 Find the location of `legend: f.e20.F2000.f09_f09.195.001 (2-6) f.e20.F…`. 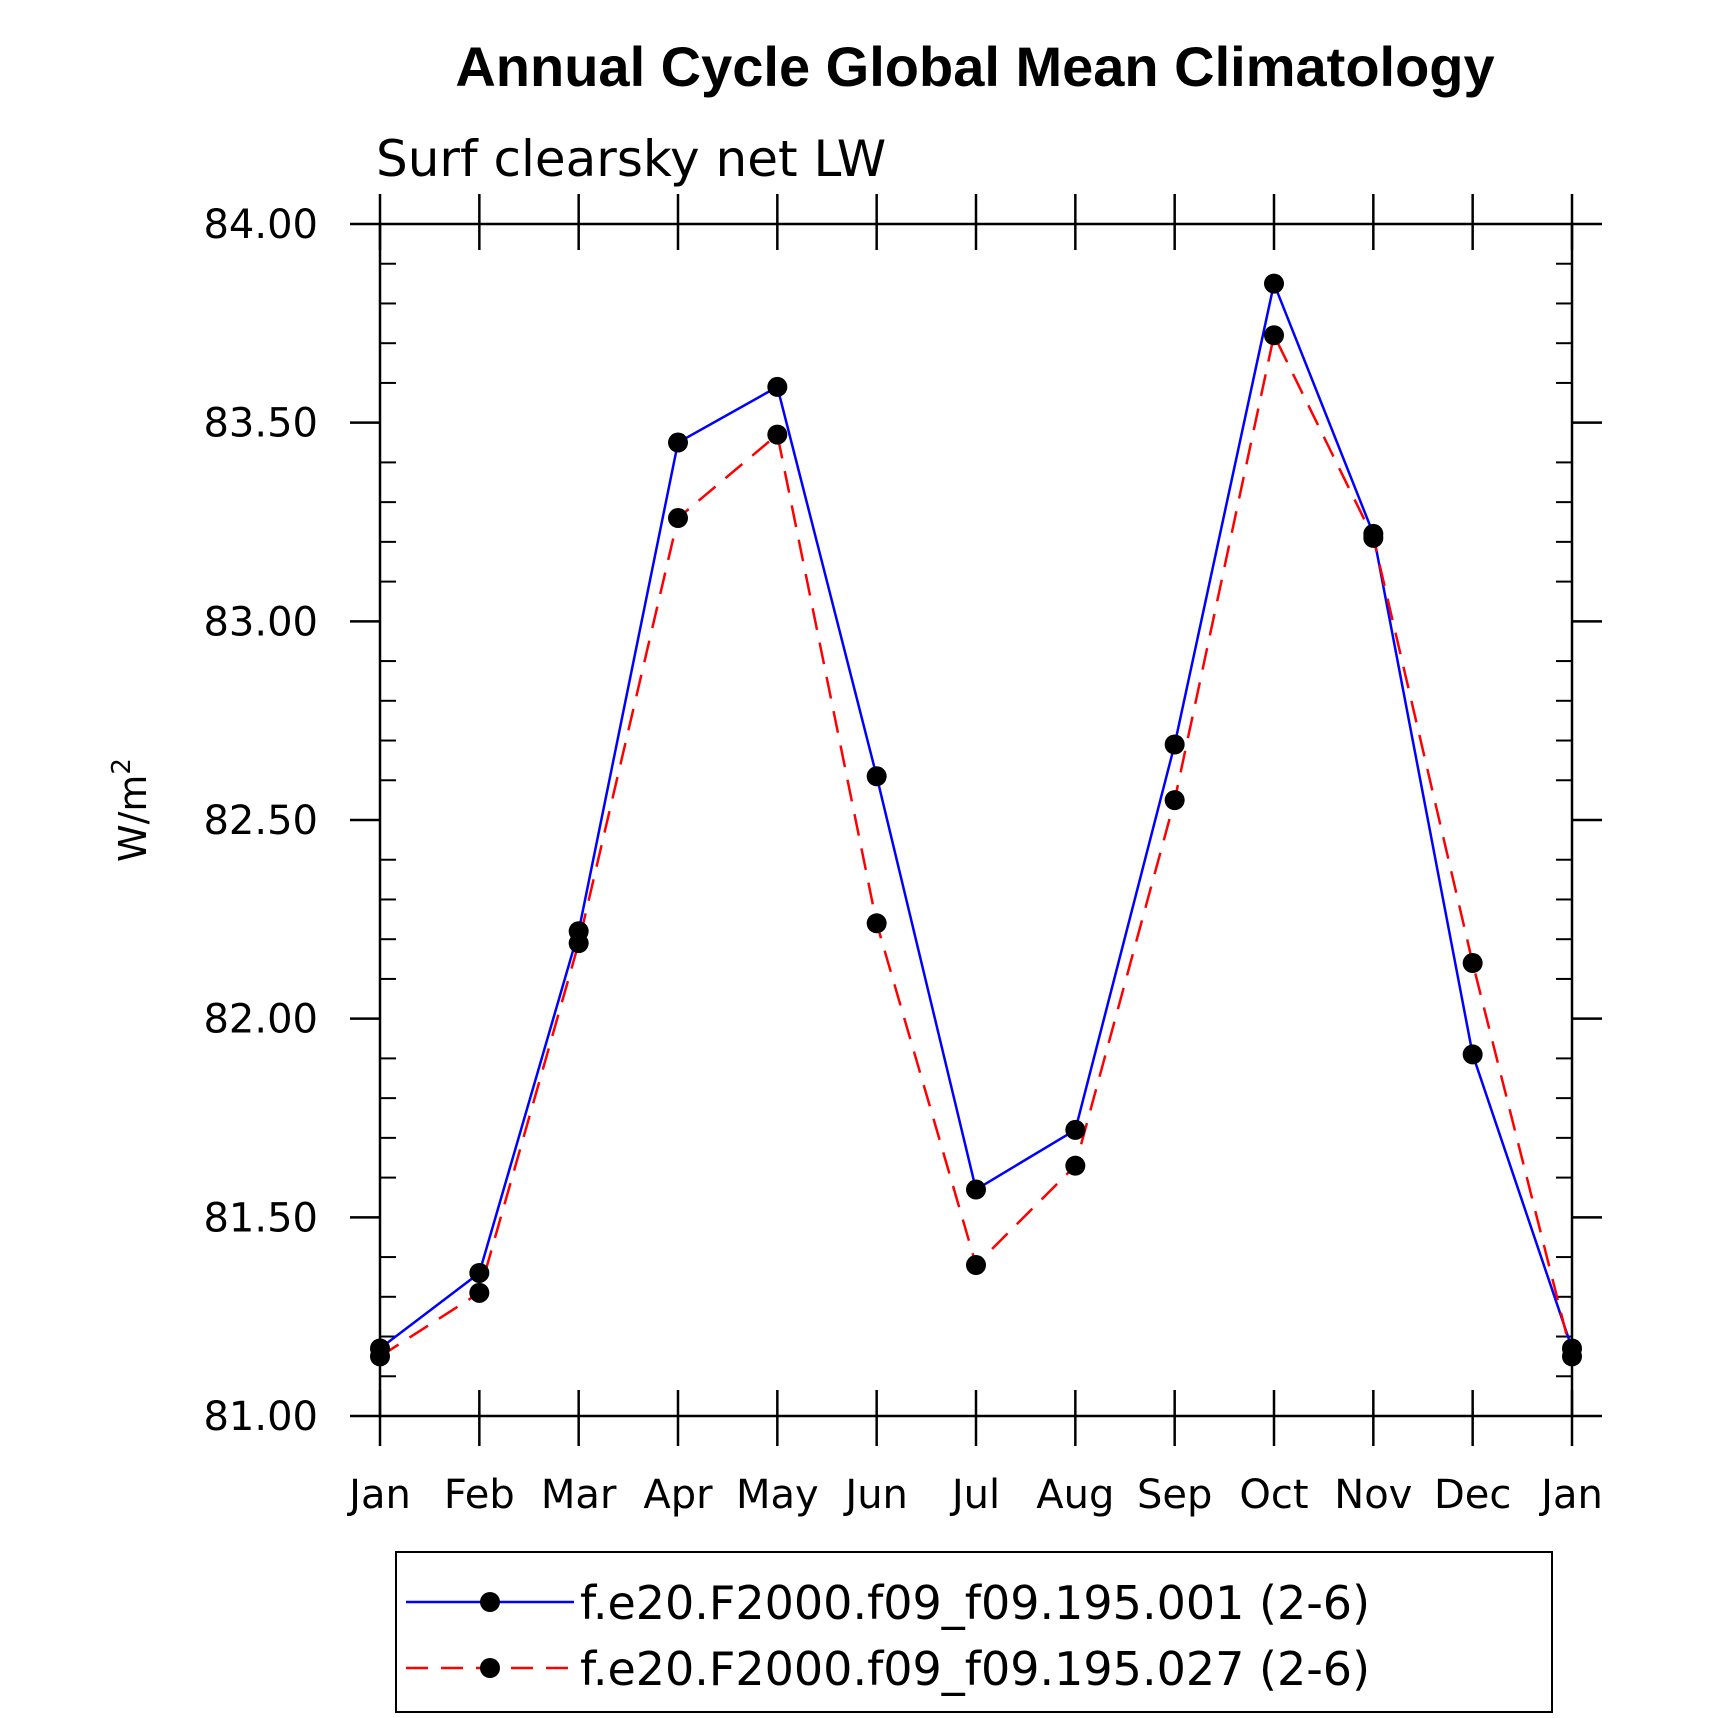

legend: f.e20.F2000.f09_f09.195.001 (2-6) f.e20.F… is located at coordinates (974, 1632).